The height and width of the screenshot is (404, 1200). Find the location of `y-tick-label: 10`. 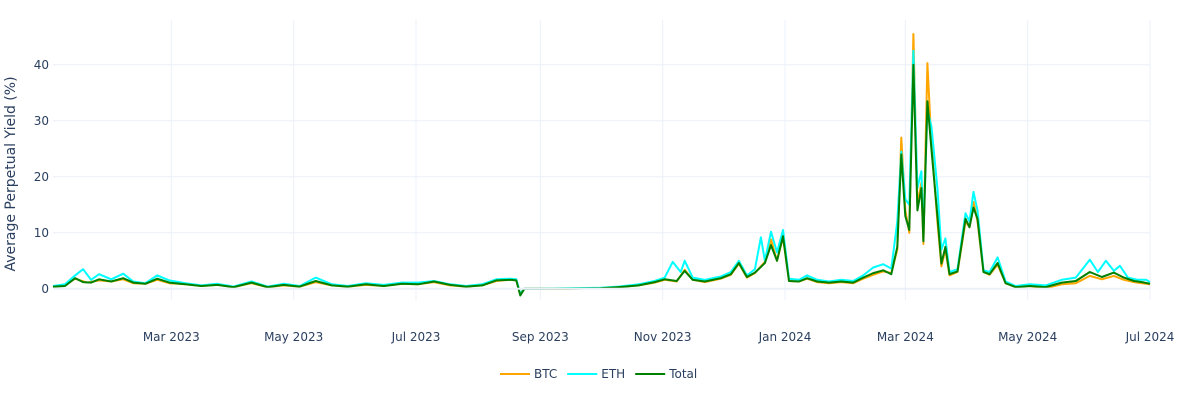

y-tick-label: 10 is located at coordinates (41, 233).